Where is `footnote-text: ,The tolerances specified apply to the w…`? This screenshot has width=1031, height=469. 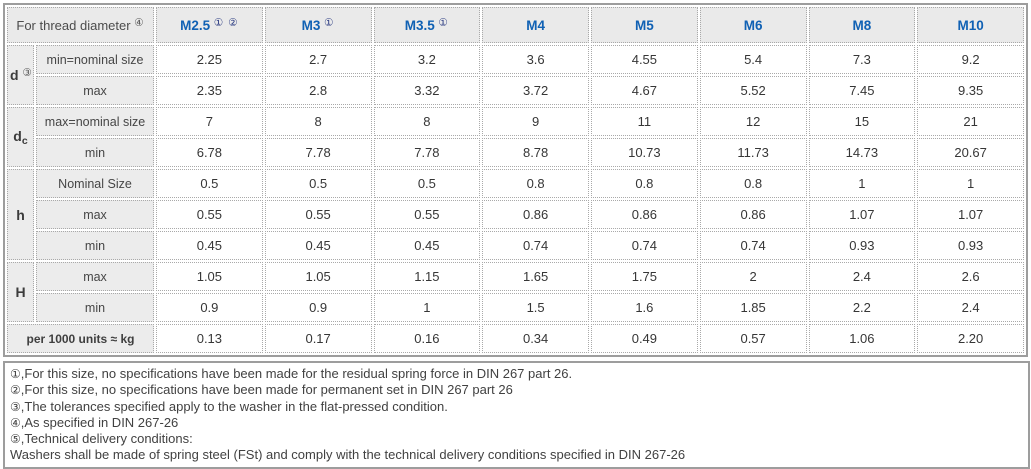 footnote-text: ,The tolerances specified apply to the w… is located at coordinates (234, 406).